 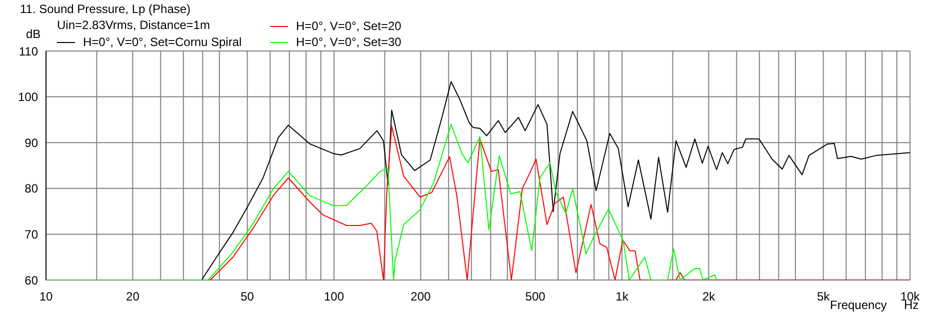 What do you see at coordinates (134, 26) in the screenshot?
I see `chart-subtitle: Uin=2.83Vrms, Distance=1m` at bounding box center [134, 26].